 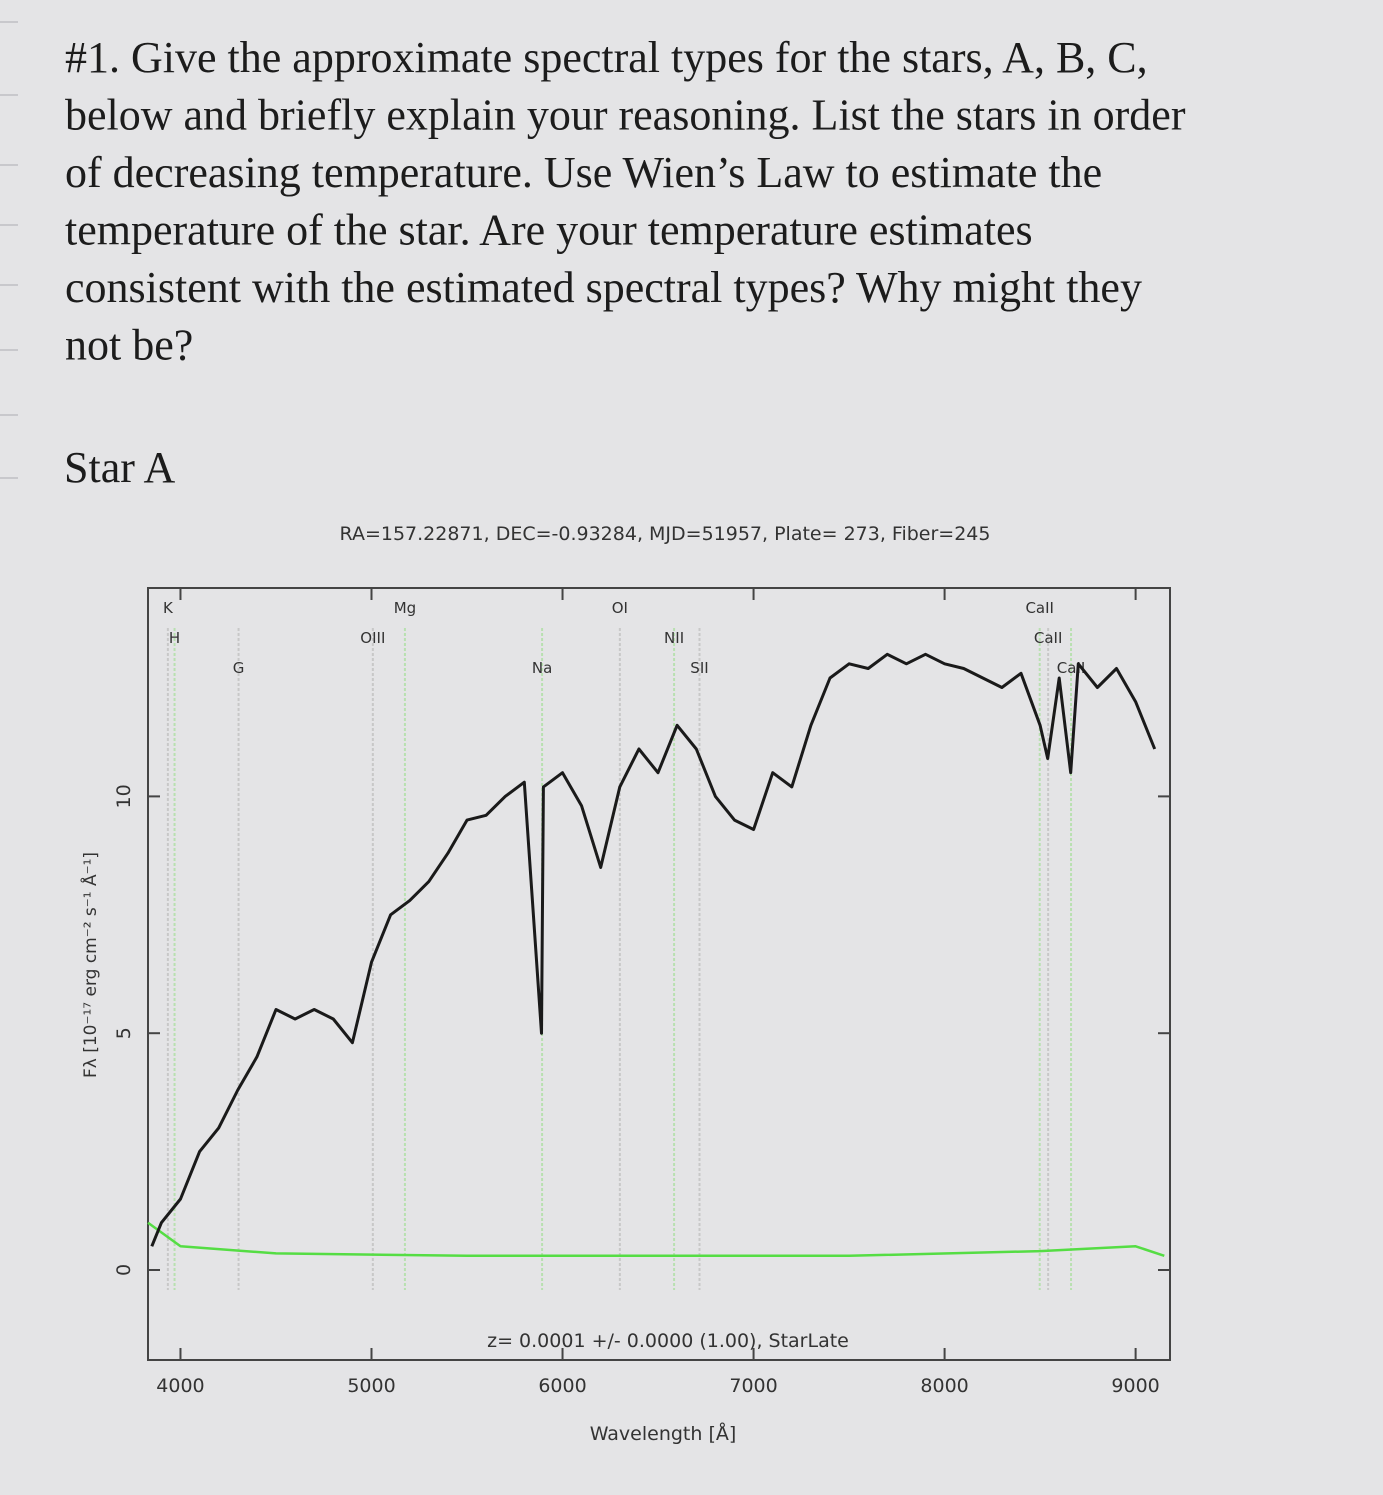 What do you see at coordinates (124, 1033) in the screenshot?
I see `y-tick-label: 5` at bounding box center [124, 1033].